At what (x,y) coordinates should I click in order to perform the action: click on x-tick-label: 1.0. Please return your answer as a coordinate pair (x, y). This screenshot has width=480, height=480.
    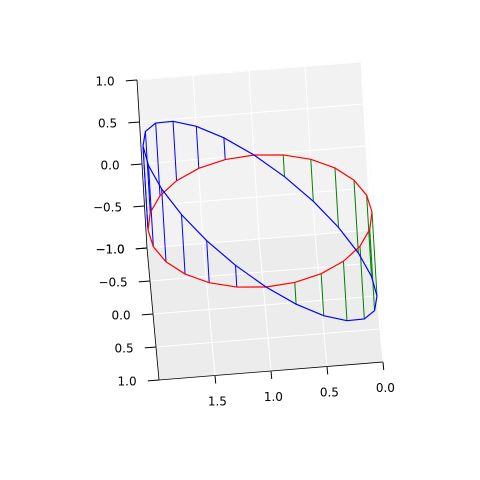
    Looking at the image, I should click on (273, 397).